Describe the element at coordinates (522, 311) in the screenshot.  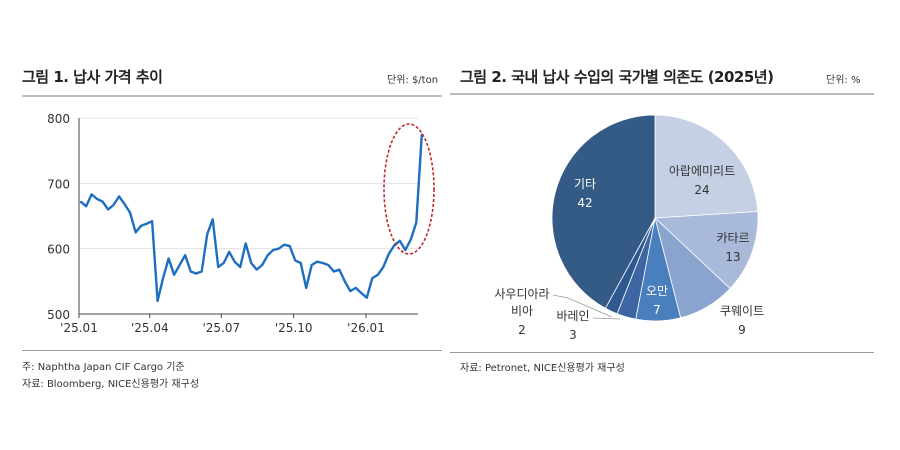
I see `slice-label: 비아` at that location.